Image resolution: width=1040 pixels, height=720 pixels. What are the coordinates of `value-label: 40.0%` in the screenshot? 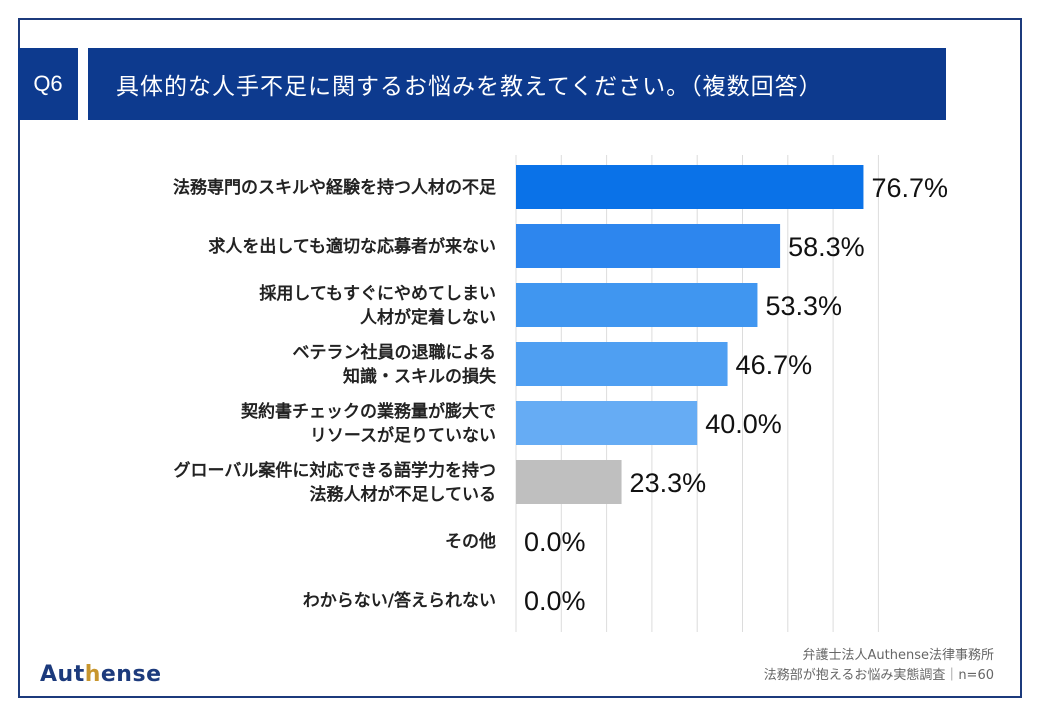 It's located at (743, 424).